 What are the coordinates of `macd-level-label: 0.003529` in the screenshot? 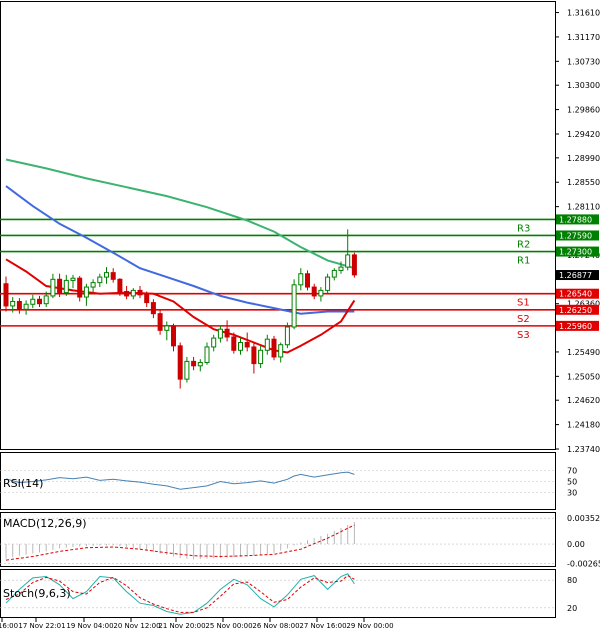 It's located at (583, 518).